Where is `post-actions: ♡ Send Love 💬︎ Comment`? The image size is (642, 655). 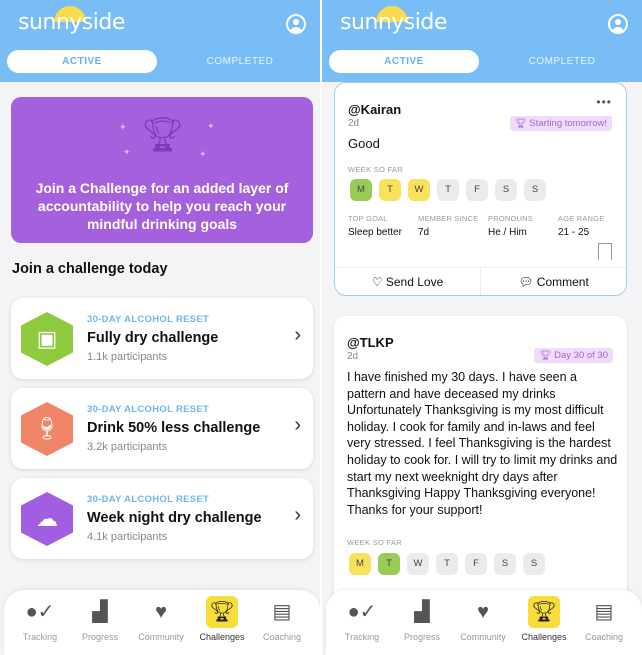
post-actions: ♡ Send Love 💬︎ Comment is located at coordinates (480, 281).